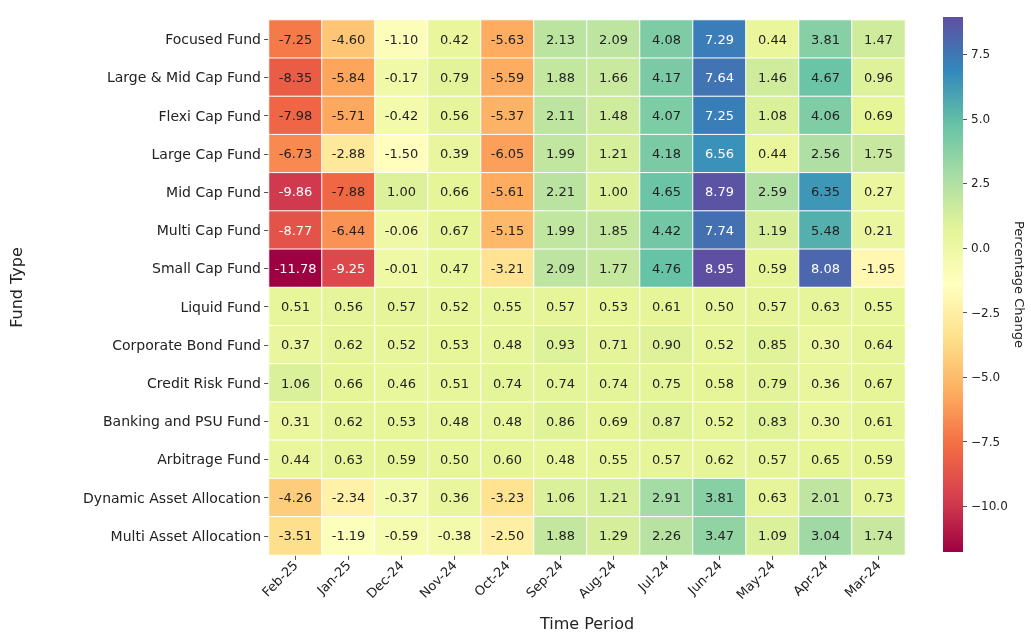 Image resolution: width=1031 pixels, height=637 pixels. What do you see at coordinates (613, 536) in the screenshot?
I see `data-label: 1.29` at bounding box center [613, 536].